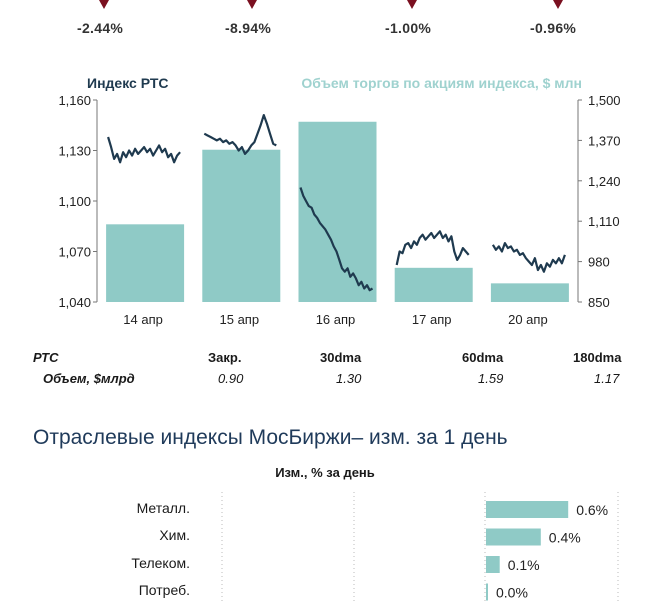 The height and width of the screenshot is (603, 650). I want to click on summary-value: 1.59, so click(491, 378).